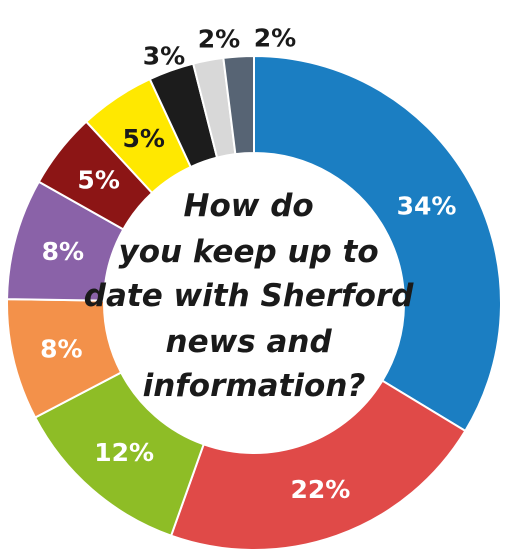 Image resolution: width=508 pixels, height=552 pixels. Describe the element at coordinates (238, 105) in the screenshot. I see `donut-slice` at that location.